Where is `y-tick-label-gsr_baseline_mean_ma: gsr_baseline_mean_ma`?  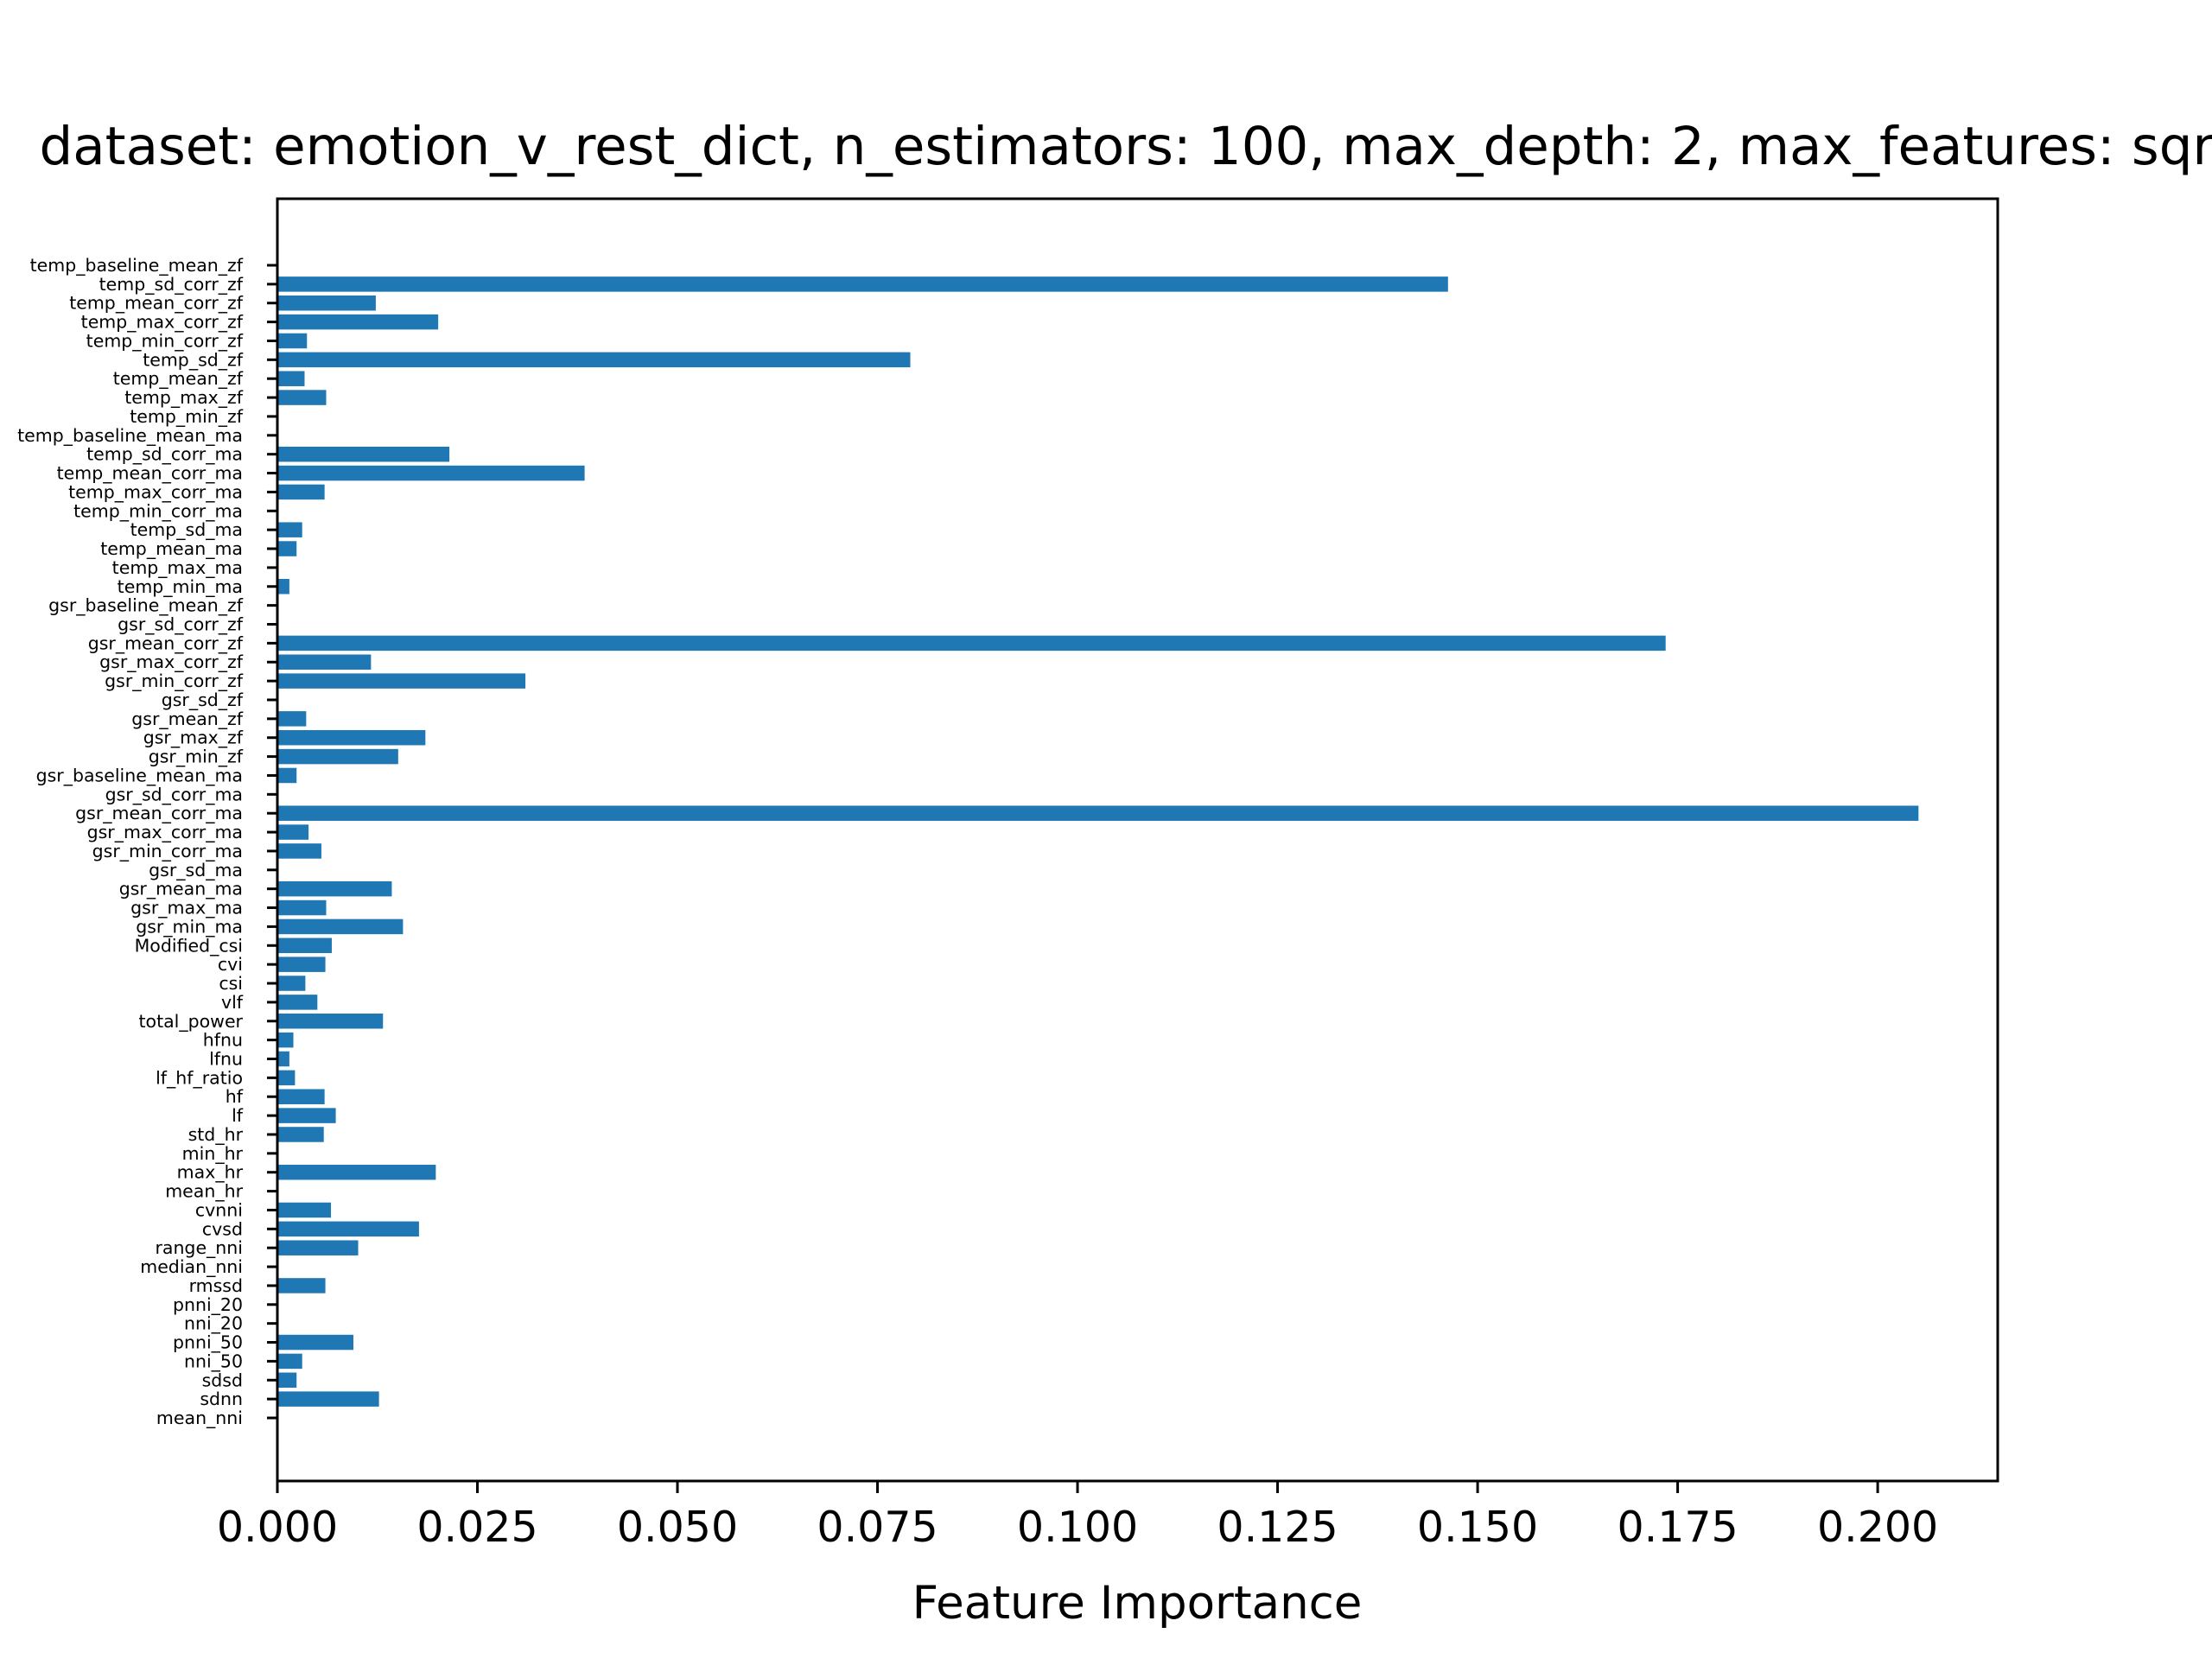 y-tick-label-gsr_baseline_mean_ma: gsr_baseline_mean_ma is located at coordinates (139, 775).